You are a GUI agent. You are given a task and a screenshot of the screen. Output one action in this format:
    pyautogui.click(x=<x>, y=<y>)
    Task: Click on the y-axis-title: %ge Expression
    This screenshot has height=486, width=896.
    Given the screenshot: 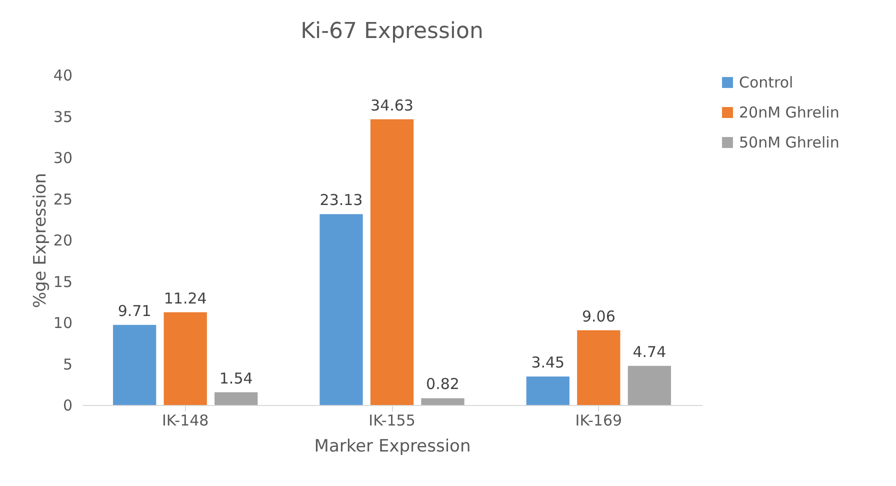 What is the action you would take?
    pyautogui.click(x=40, y=240)
    